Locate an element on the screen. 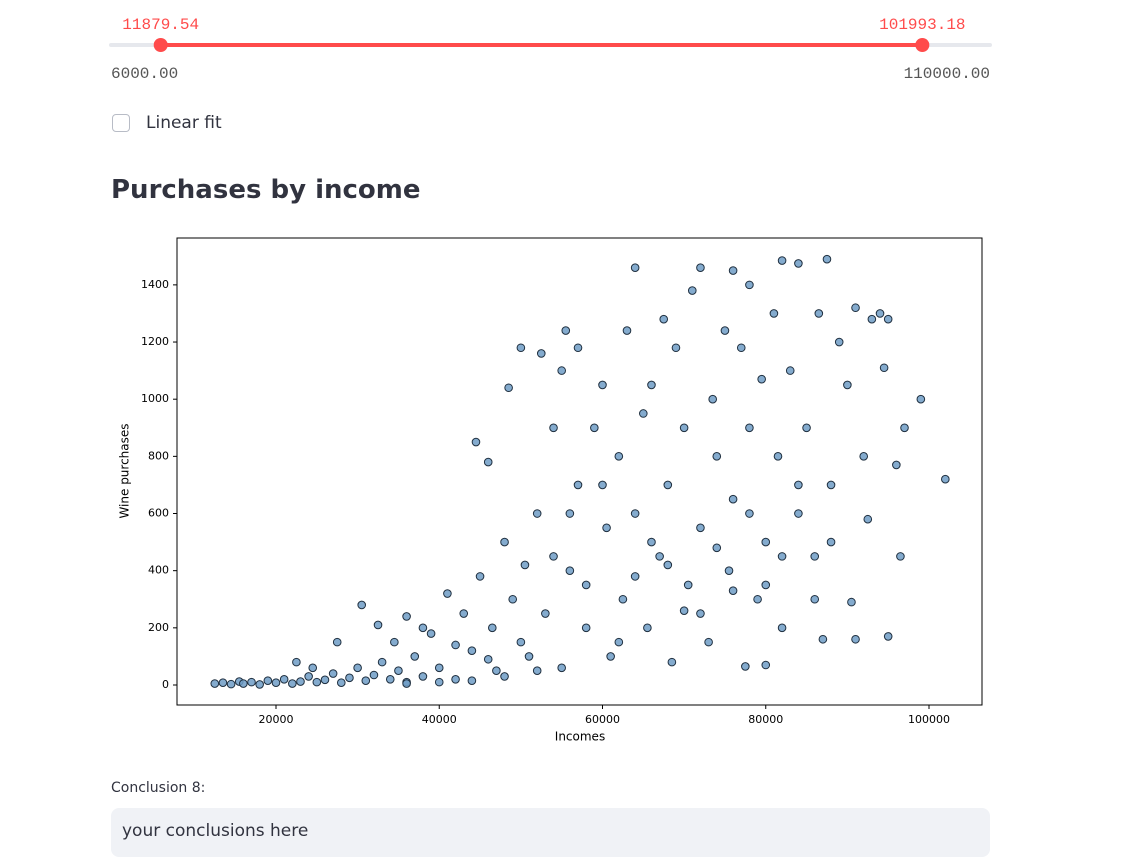  x-tick-label: 40000 is located at coordinates (439, 719).